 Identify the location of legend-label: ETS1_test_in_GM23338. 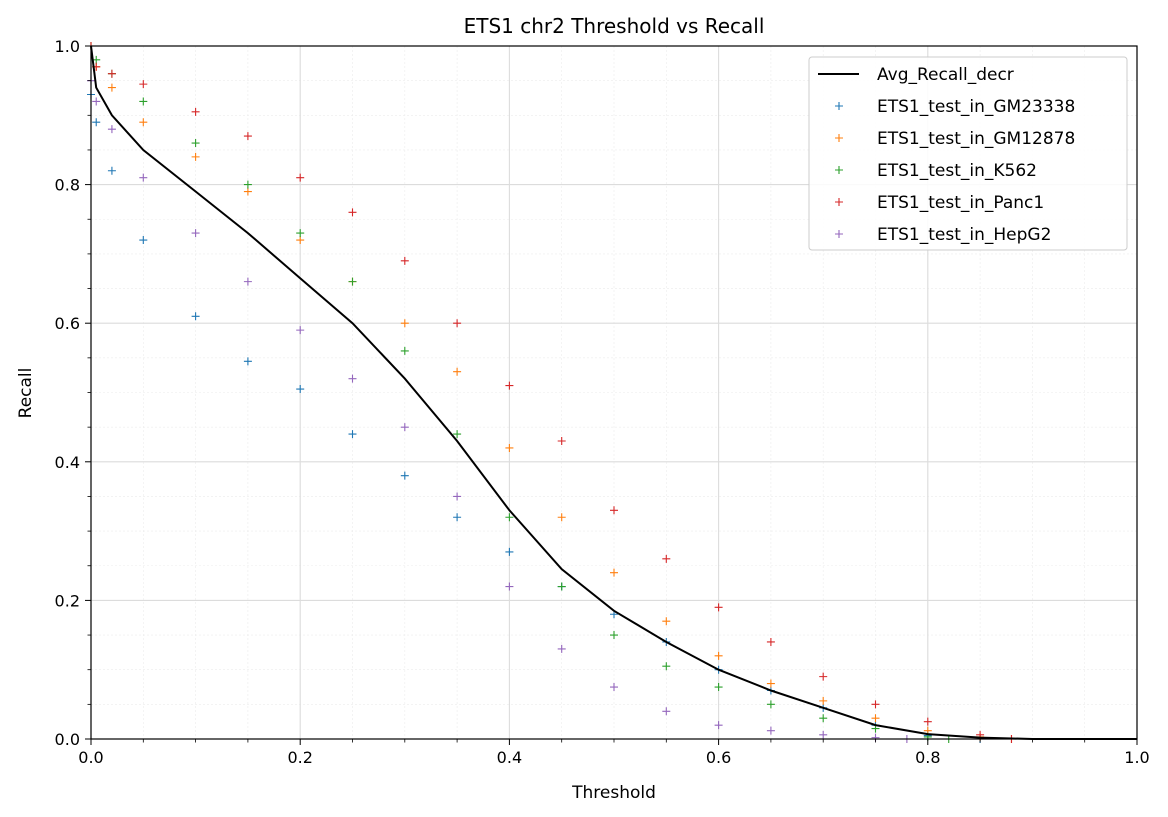
(976, 107).